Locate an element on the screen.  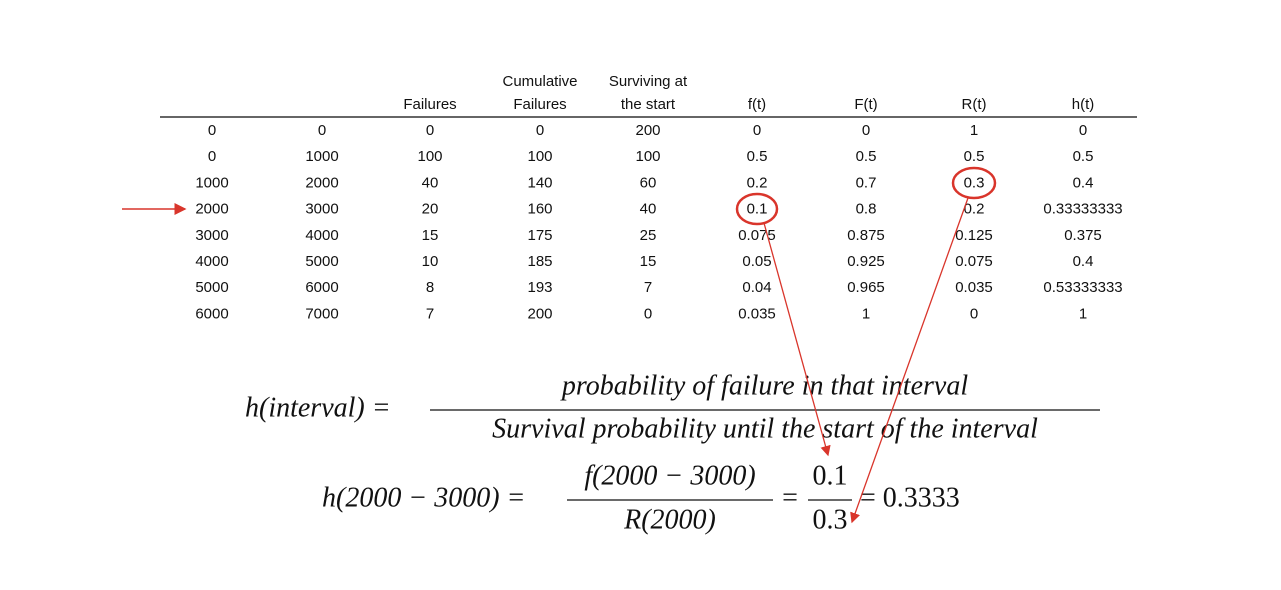
denominator-value: 0.3 is located at coordinates (830, 519).